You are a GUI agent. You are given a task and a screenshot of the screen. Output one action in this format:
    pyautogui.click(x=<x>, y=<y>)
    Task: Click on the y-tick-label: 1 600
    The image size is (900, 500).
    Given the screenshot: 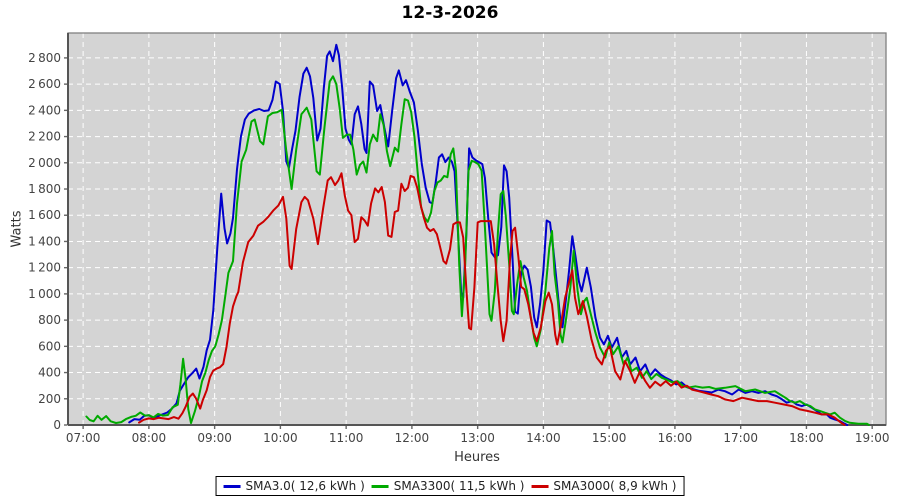 What is the action you would take?
    pyautogui.click(x=44, y=215)
    